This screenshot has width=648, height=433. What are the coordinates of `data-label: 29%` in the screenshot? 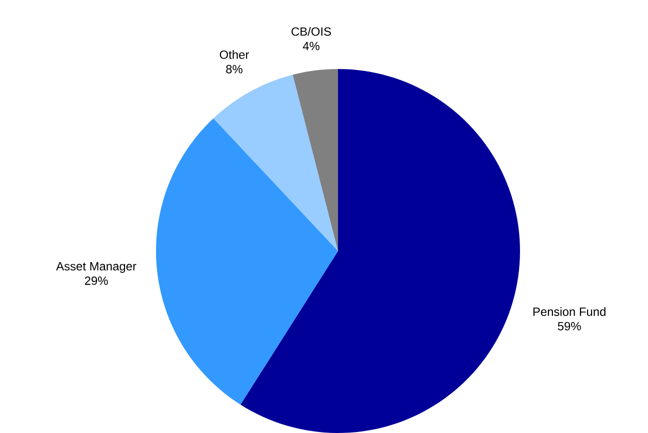 It's located at (96, 280).